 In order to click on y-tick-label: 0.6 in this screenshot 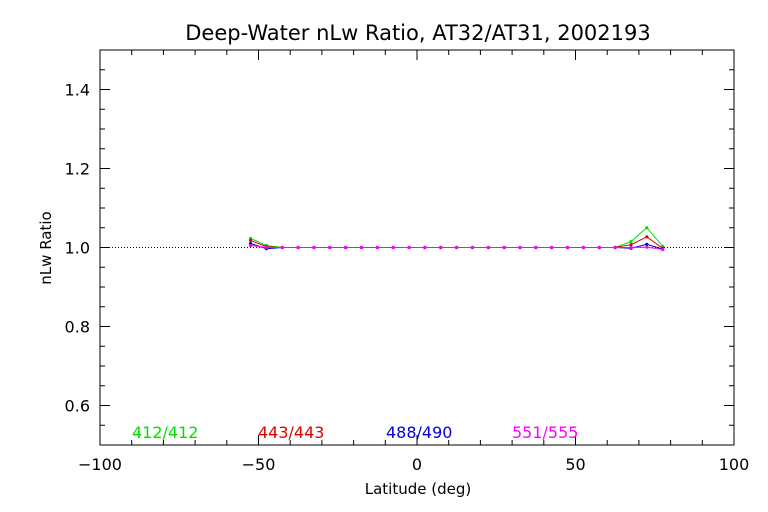, I will do `click(77, 406)`.